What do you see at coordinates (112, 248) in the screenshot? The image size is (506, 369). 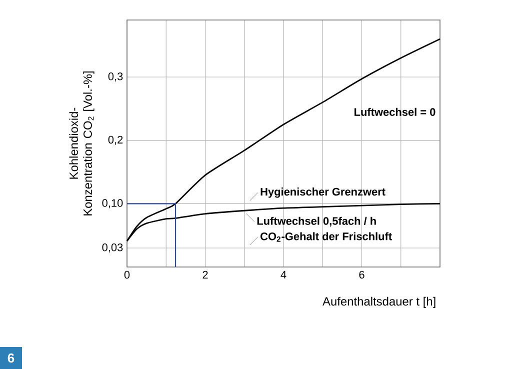 I see `y-tick-label: 0,03` at bounding box center [112, 248].